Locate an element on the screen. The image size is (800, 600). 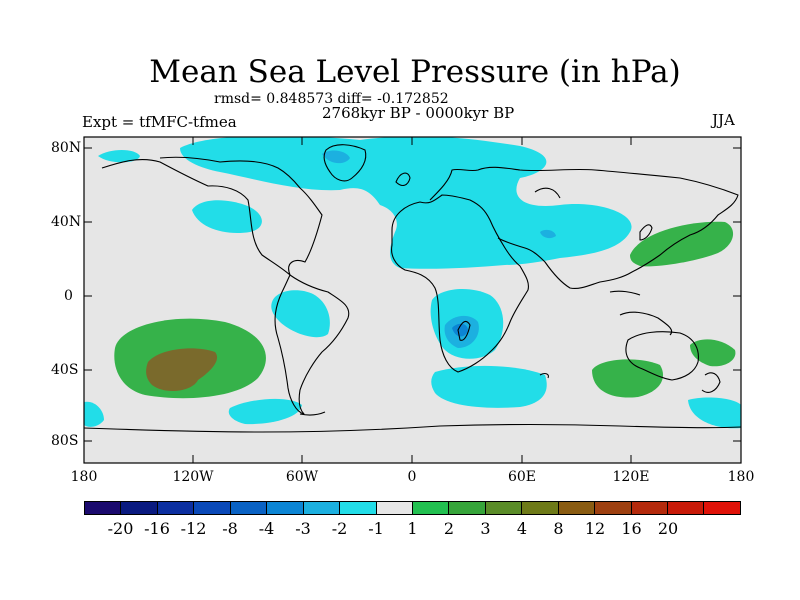
lon-label-120w: 120W is located at coordinates (193, 477).